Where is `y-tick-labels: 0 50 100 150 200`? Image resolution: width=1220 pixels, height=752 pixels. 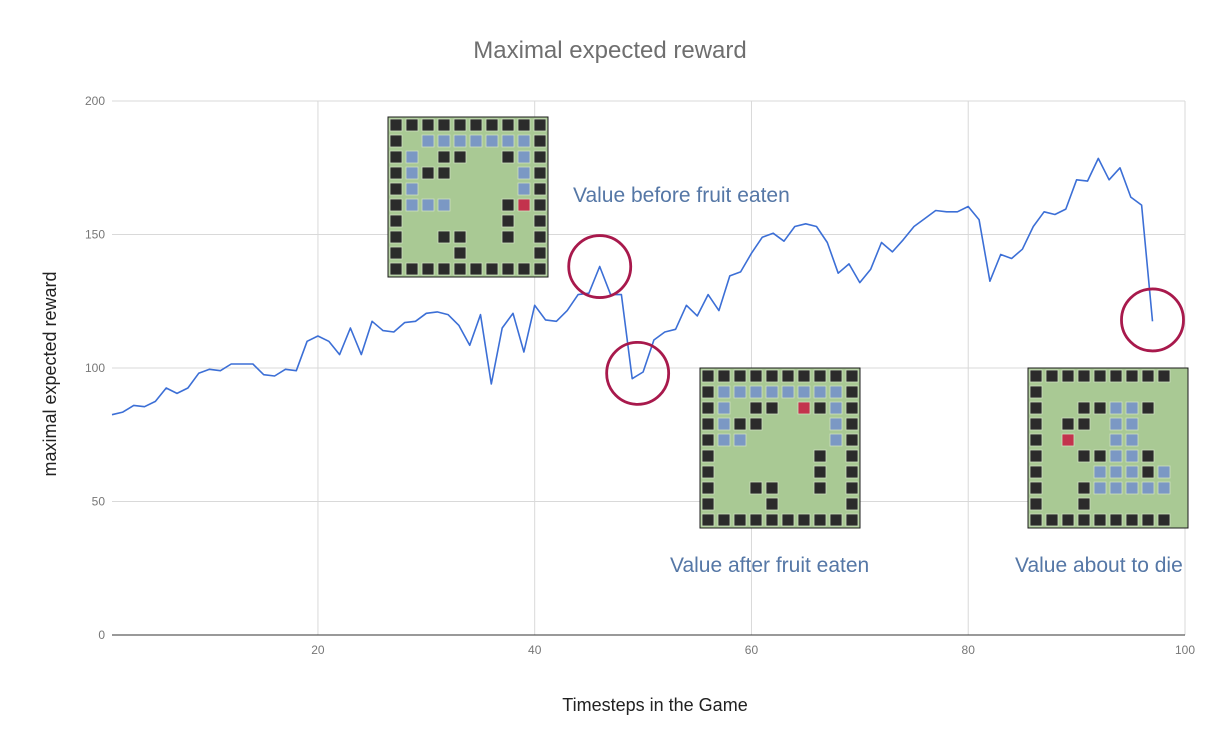
y-tick-labels: 0 50 100 150 200 is located at coordinates (95, 368).